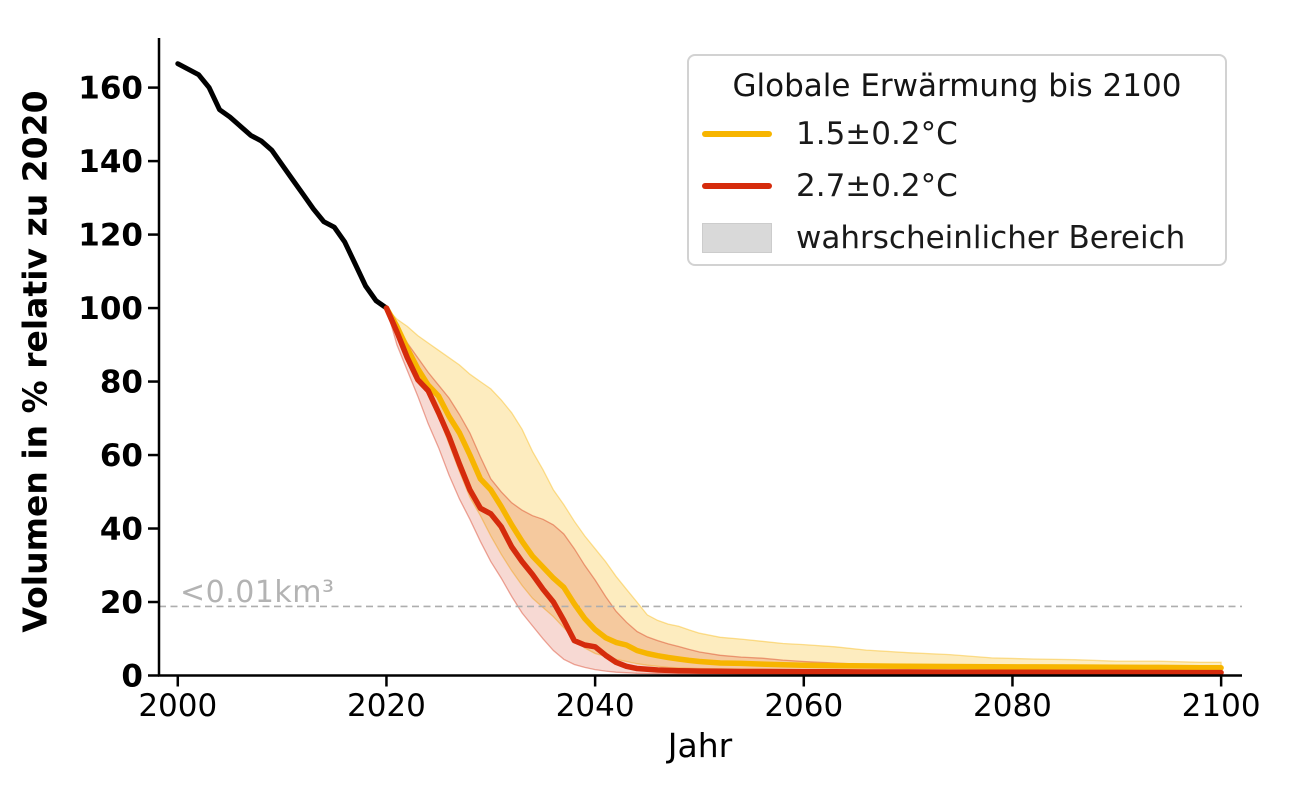 This screenshot has height=800, width=1300. What do you see at coordinates (803, 706) in the screenshot?
I see `x-tick-label-2060: 2060` at bounding box center [803, 706].